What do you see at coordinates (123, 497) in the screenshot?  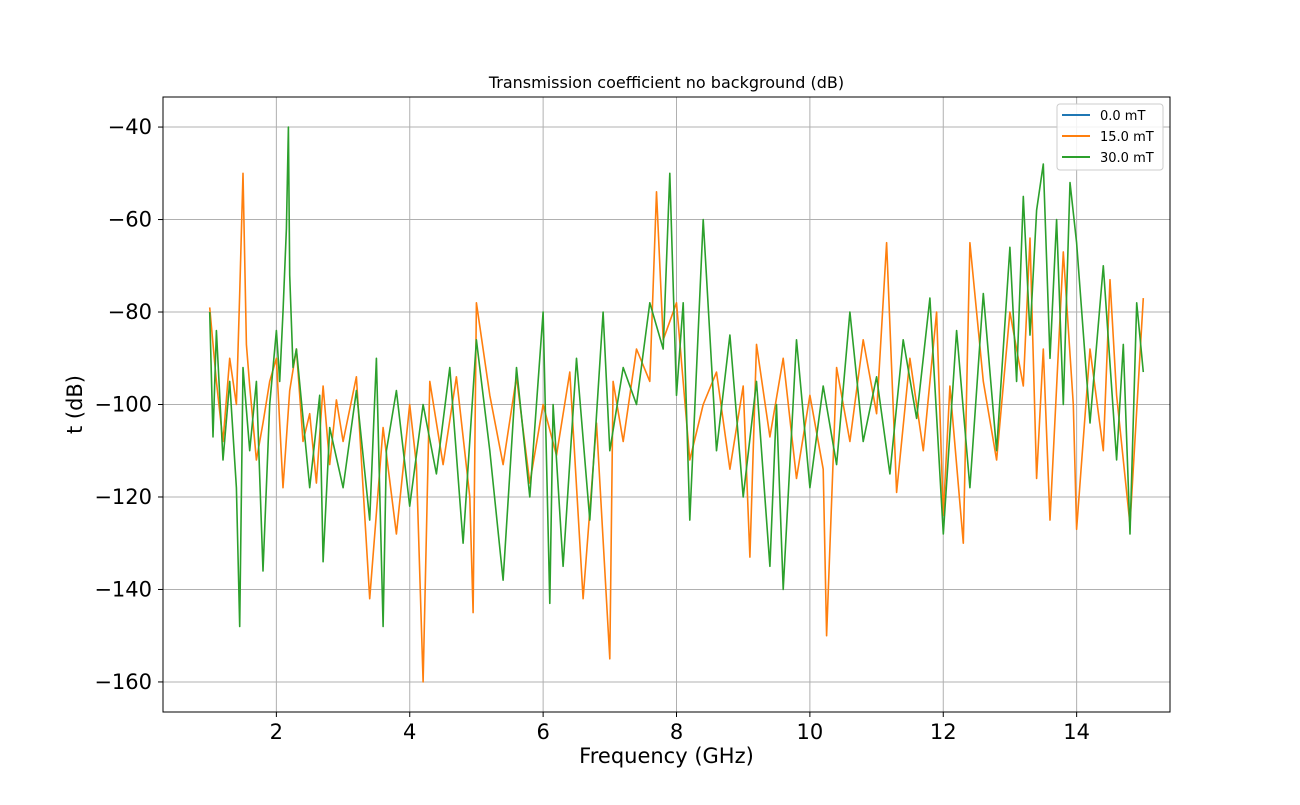 I see `y-tick-label: −120` at bounding box center [123, 497].